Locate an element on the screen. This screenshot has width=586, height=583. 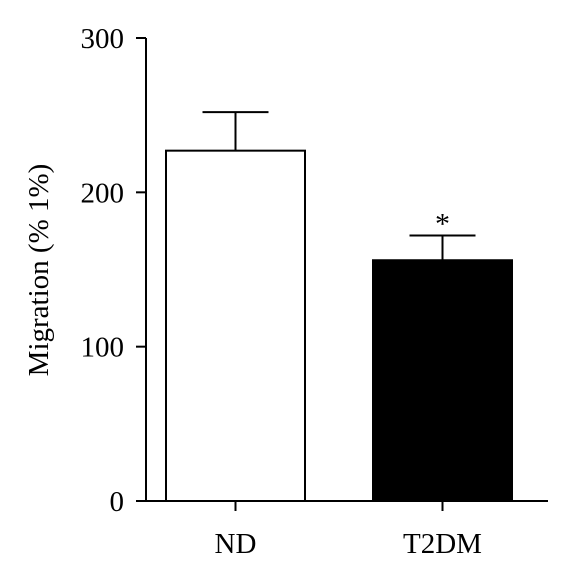
bar-nd is located at coordinates (235, 325).